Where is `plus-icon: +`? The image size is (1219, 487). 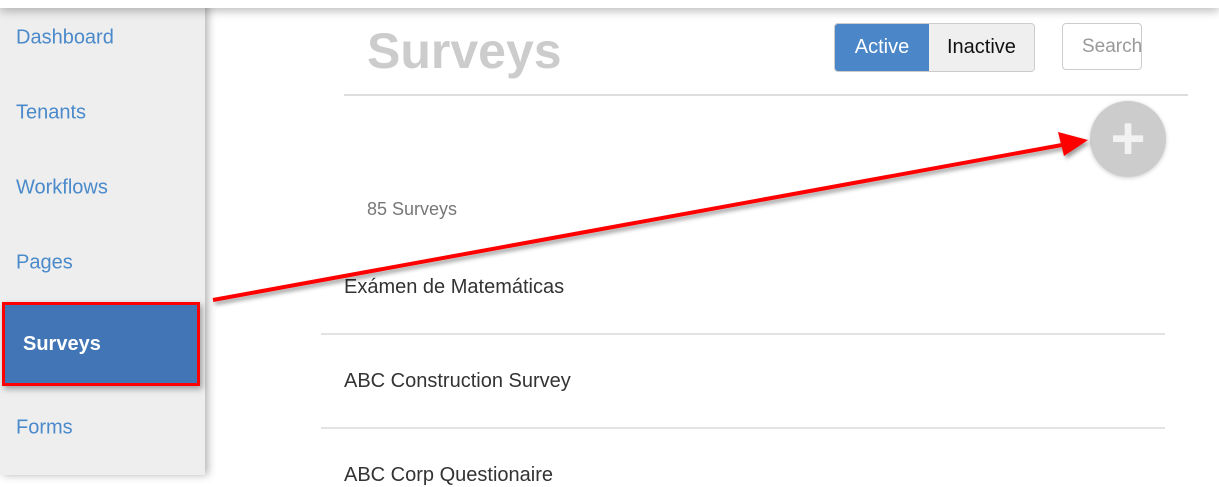 plus-icon: + is located at coordinates (1128, 138).